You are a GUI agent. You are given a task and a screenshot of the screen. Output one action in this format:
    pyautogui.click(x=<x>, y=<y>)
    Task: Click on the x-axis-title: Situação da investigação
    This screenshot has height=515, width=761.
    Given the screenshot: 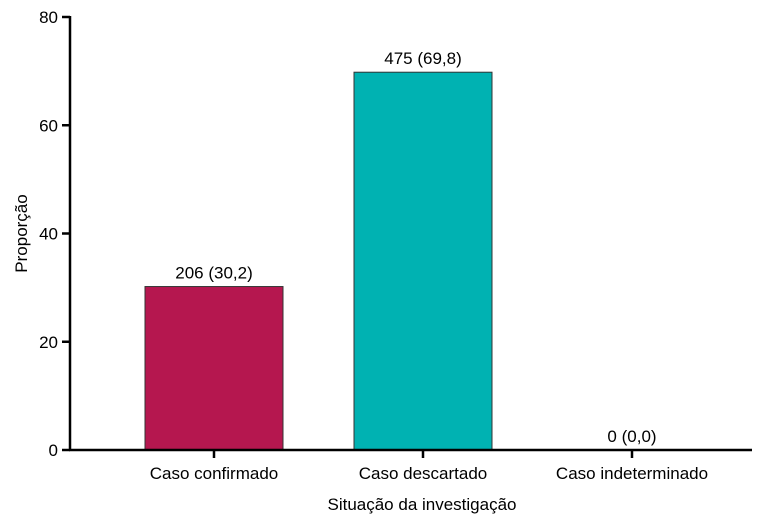 What is the action you would take?
    pyautogui.click(x=421, y=504)
    